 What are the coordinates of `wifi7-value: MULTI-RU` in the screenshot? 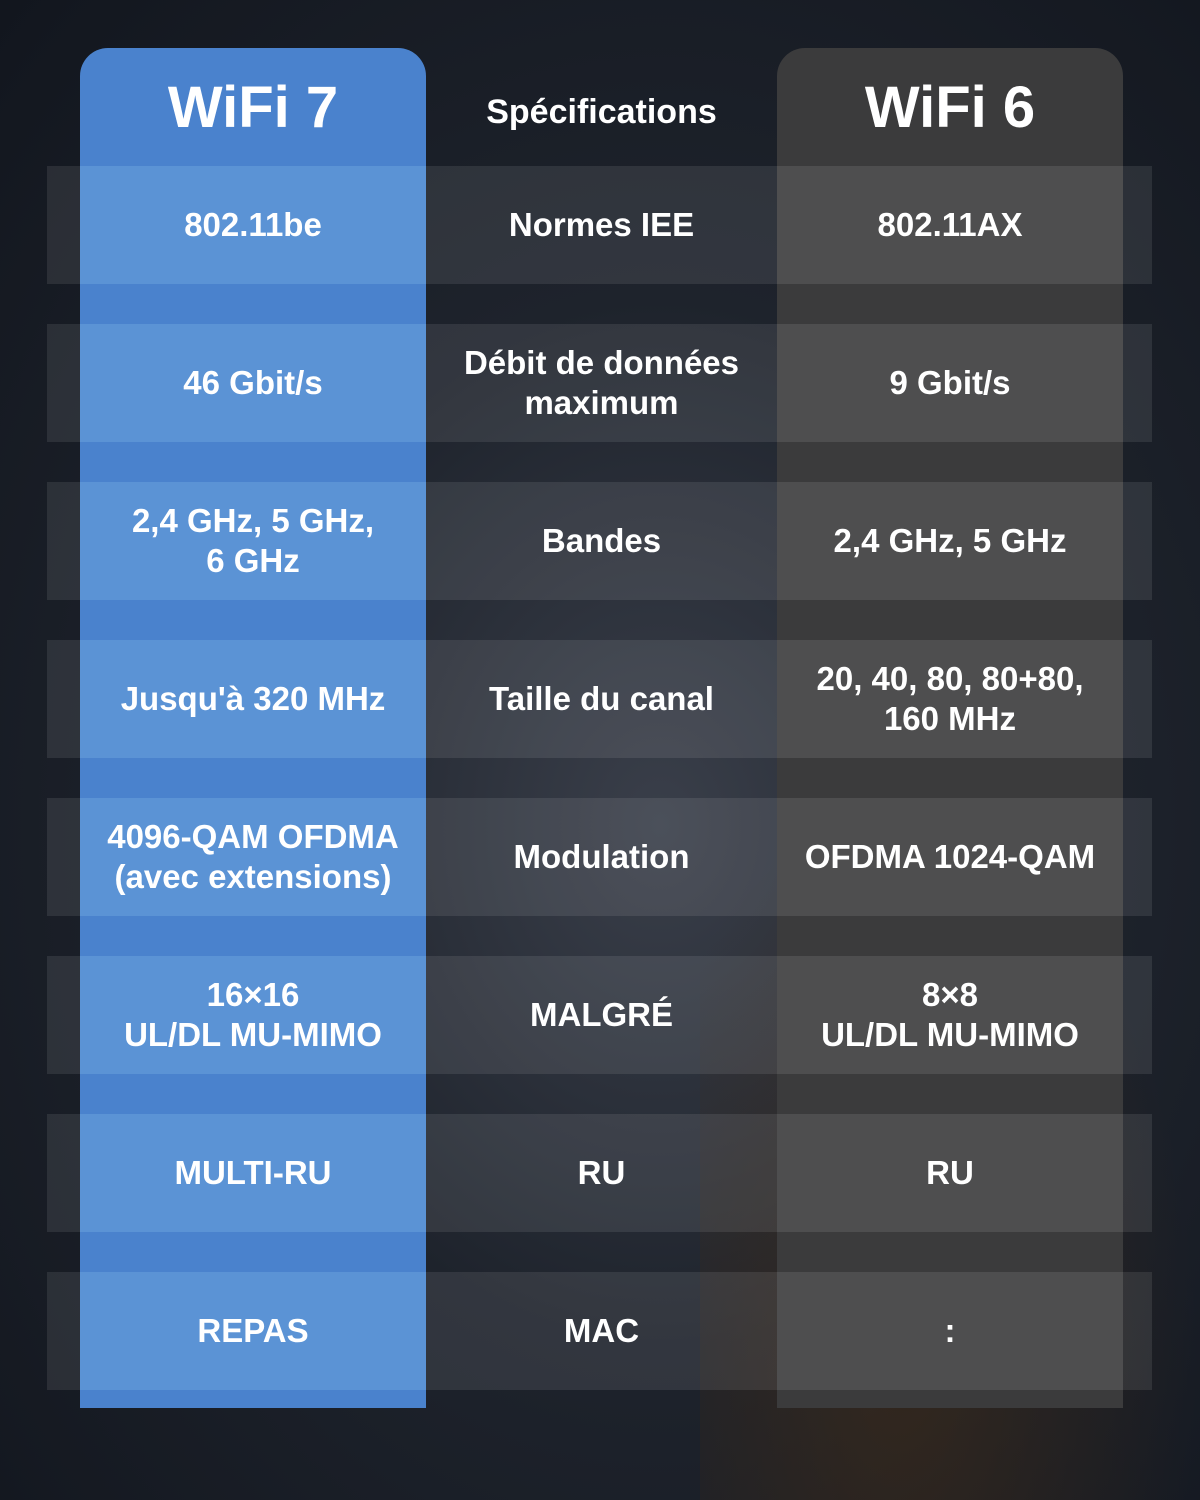 It's located at (253, 1173).